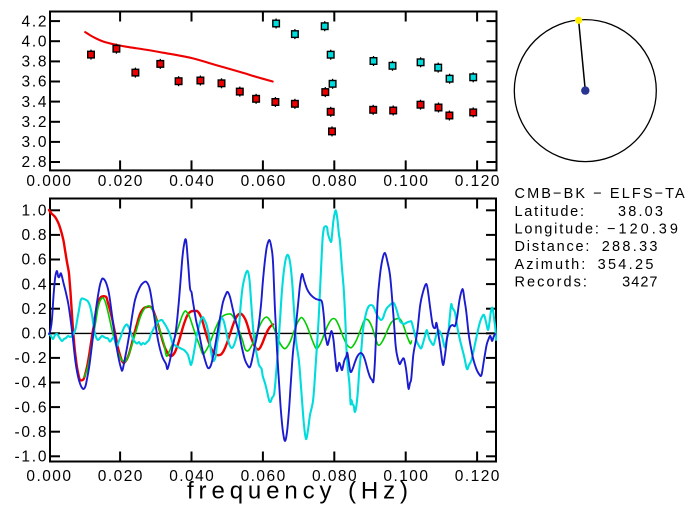  I want to click on svg-text: 3.4, so click(34, 102).